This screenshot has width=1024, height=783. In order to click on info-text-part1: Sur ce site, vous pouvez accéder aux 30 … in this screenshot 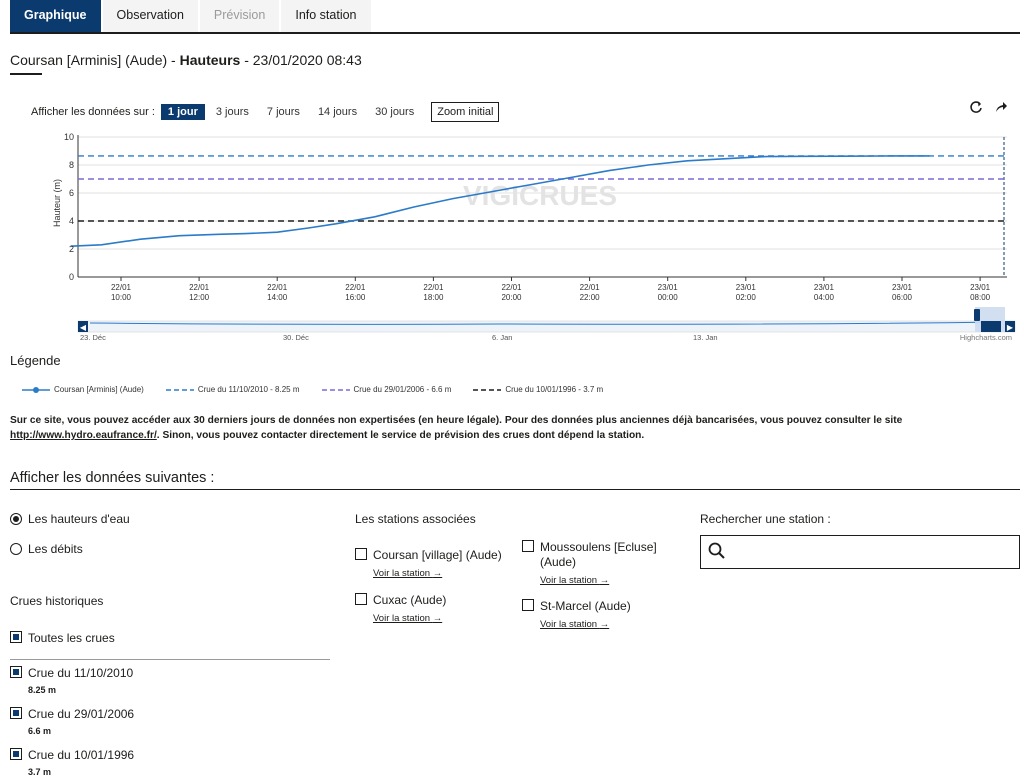, I will do `click(456, 420)`.